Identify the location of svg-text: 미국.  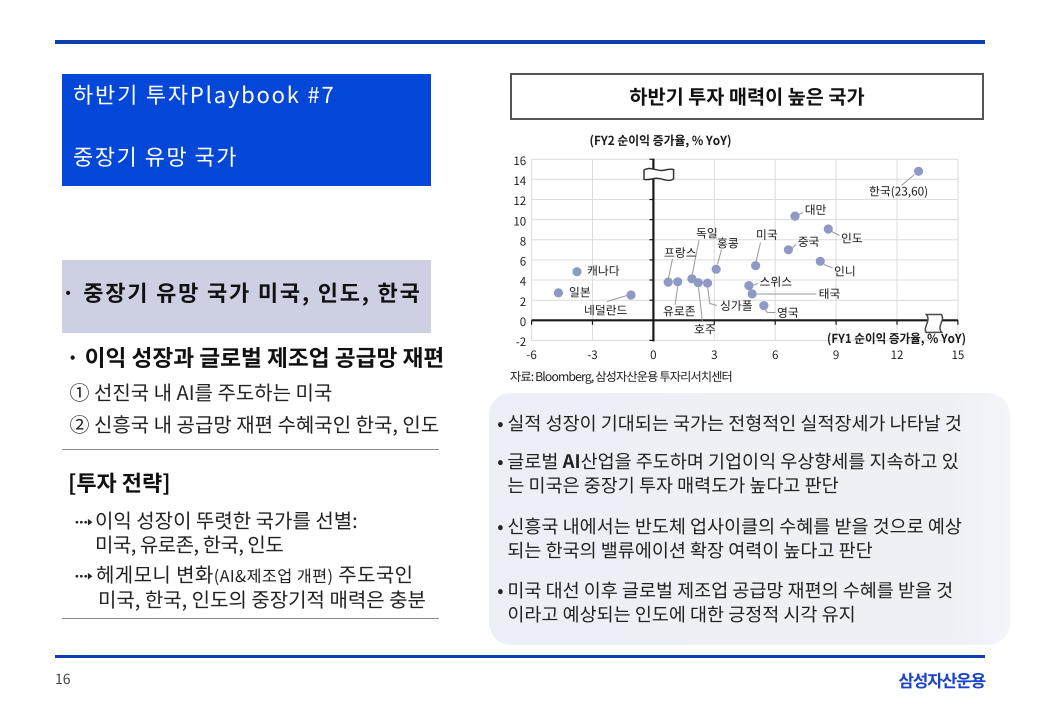
(767, 234).